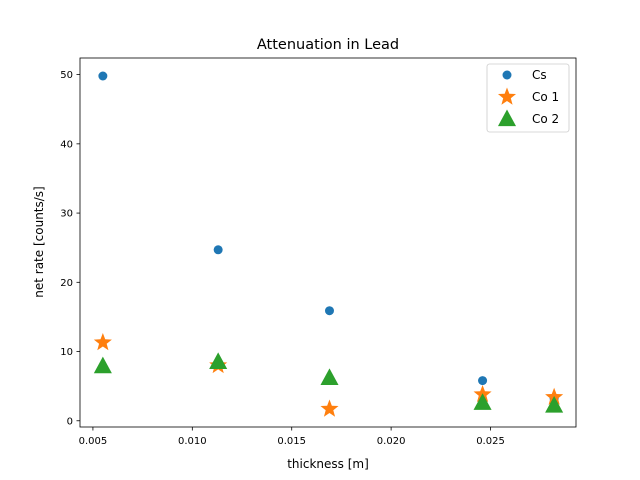  What do you see at coordinates (93, 441) in the screenshot?
I see `x-tick-label: 0.005` at bounding box center [93, 441].